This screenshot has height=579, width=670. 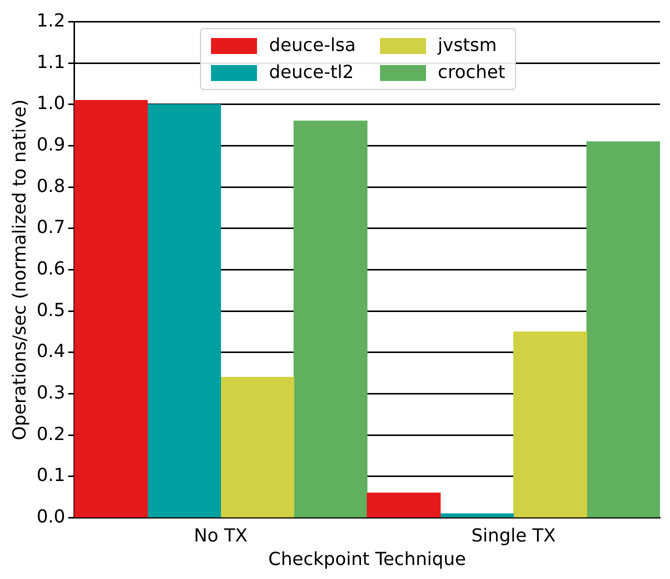 I want to click on x-tick-label: Single TX, so click(x=513, y=535).